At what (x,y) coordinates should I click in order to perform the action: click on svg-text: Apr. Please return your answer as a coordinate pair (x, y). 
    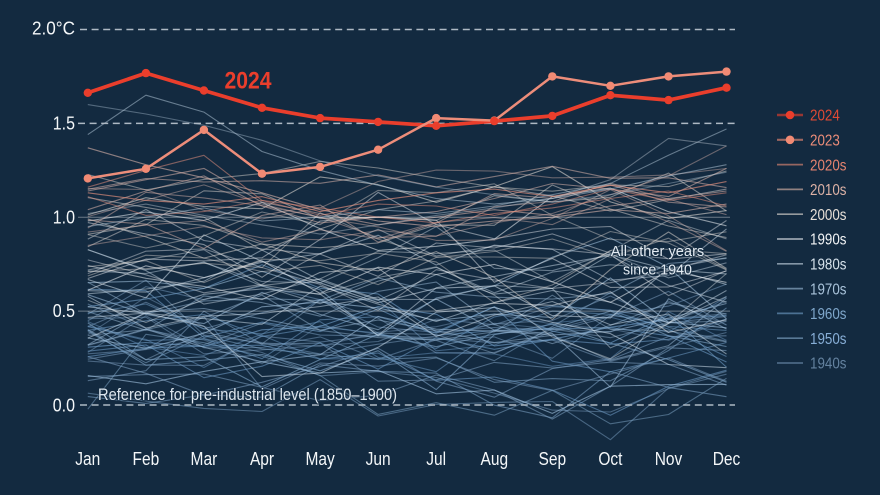
    Looking at the image, I should click on (262, 459).